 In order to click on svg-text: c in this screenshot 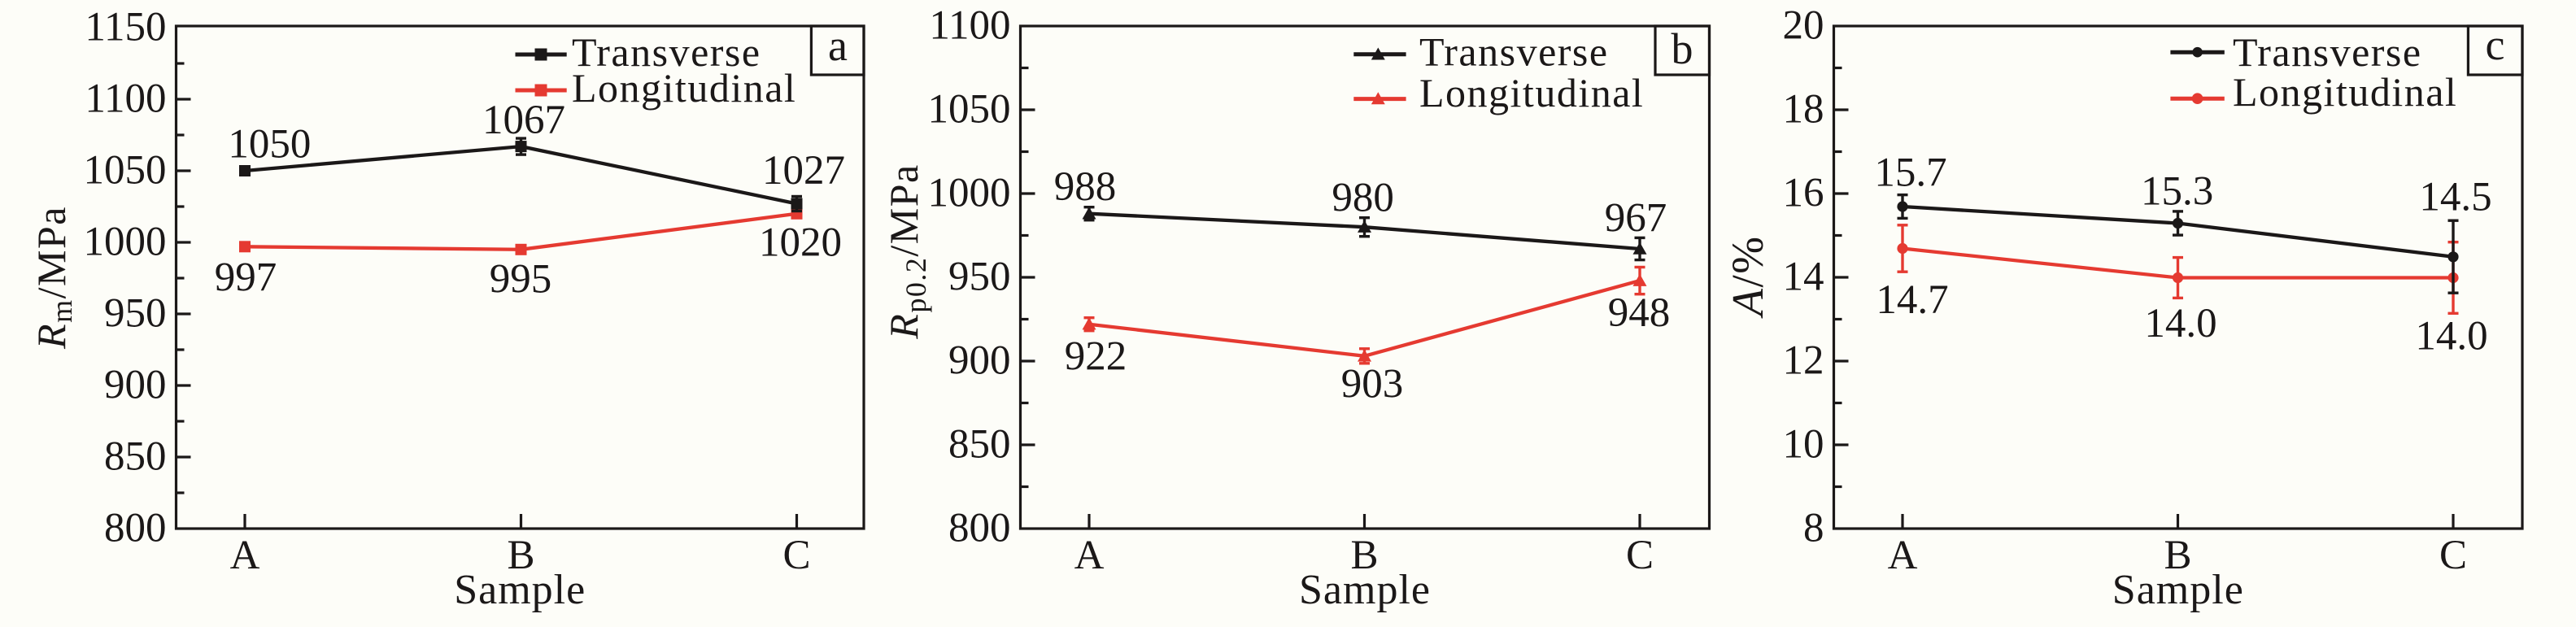, I will do `click(2495, 45)`.